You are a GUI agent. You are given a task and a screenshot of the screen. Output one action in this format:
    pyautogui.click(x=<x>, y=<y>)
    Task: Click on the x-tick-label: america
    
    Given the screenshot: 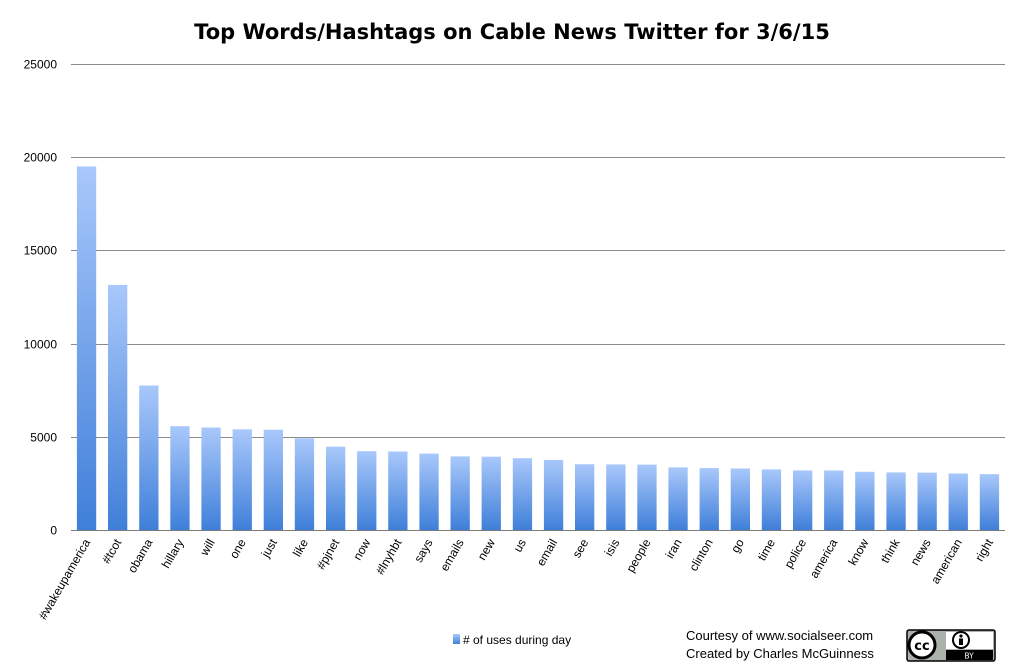 What is the action you would take?
    pyautogui.click(x=824, y=558)
    